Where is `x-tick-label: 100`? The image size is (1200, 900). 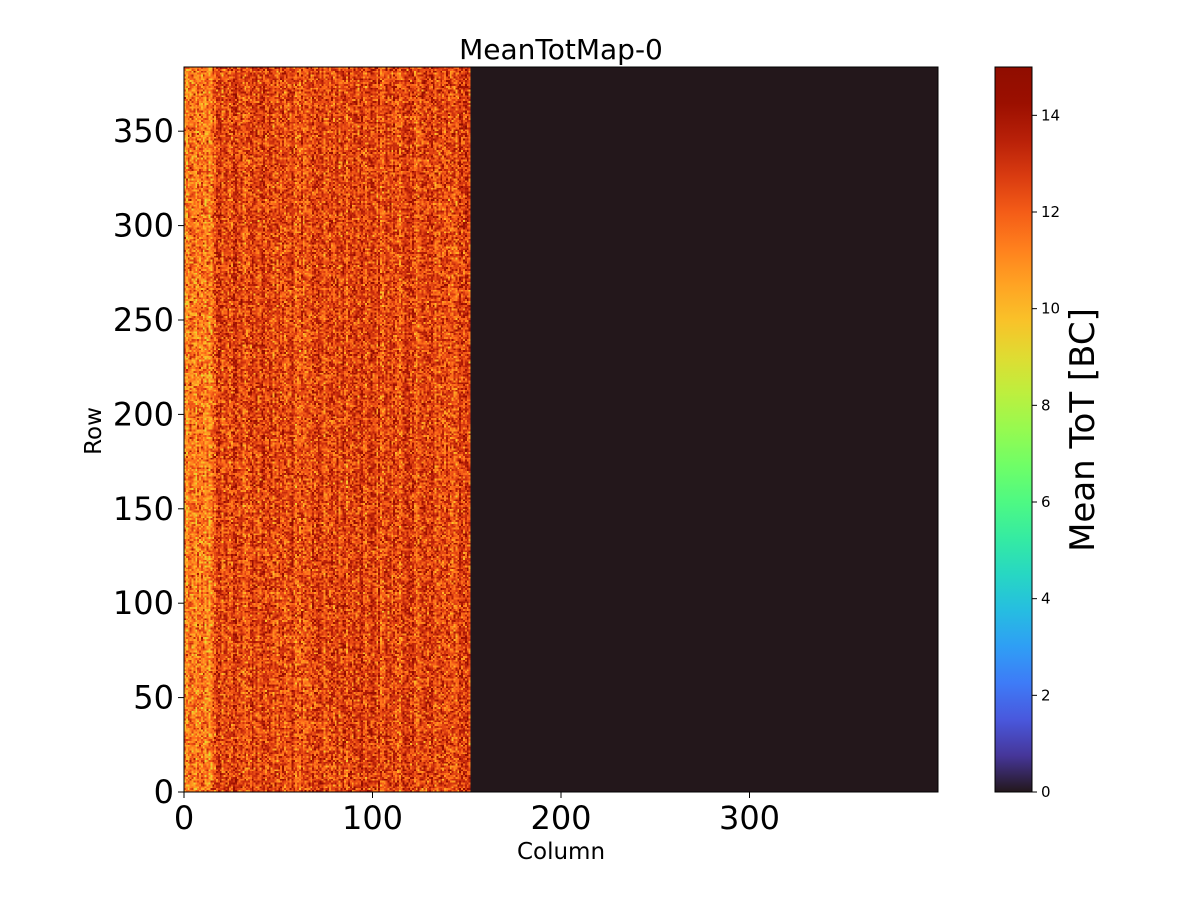 x-tick-label: 100 is located at coordinates (372, 818).